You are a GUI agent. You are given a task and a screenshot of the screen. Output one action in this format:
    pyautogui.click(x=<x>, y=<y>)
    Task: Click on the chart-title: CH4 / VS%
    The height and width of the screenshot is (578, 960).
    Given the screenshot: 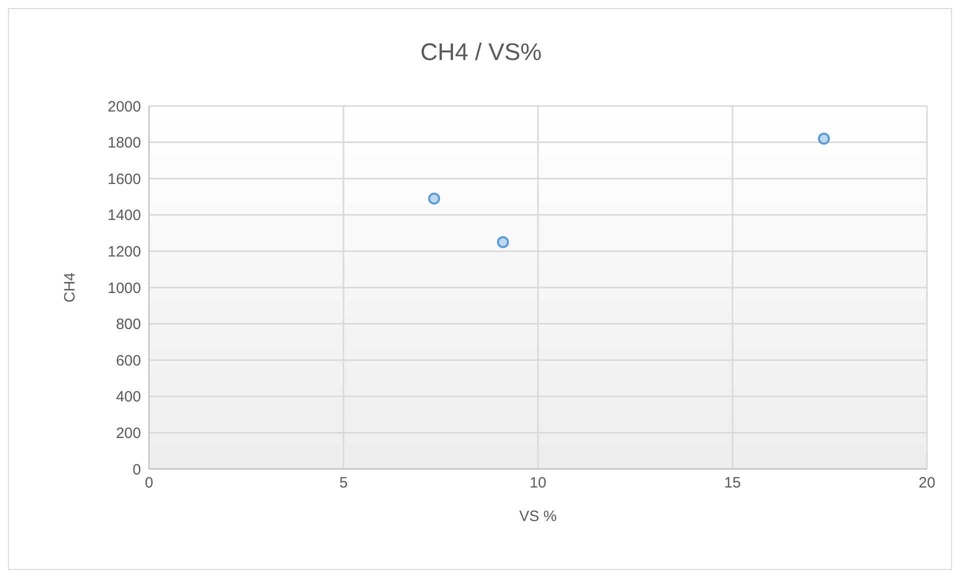 What is the action you would take?
    pyautogui.click(x=481, y=53)
    